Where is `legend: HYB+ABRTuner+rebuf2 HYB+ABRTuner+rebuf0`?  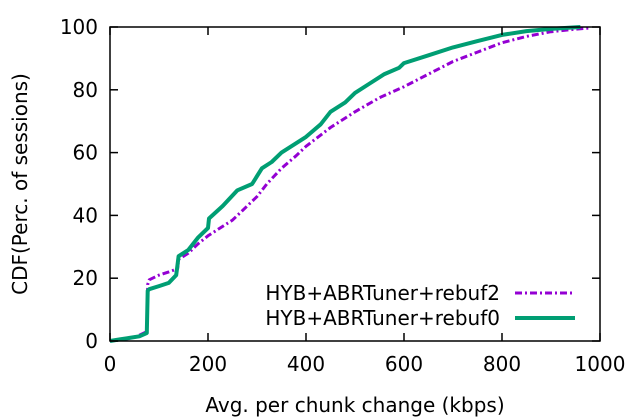
legend: HYB+ABRTuner+rebuf2 HYB+ABRTuner+rebuf0 is located at coordinates (420, 305).